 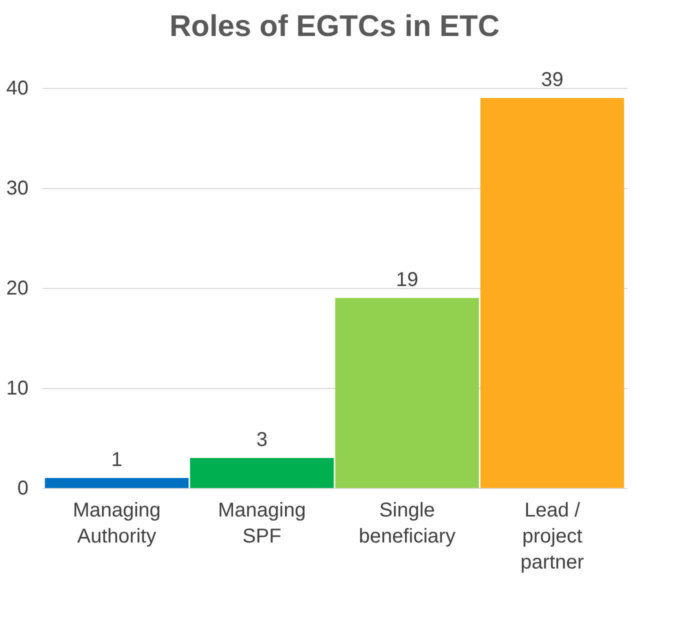 What do you see at coordinates (116, 460) in the screenshot?
I see `data-label: 1` at bounding box center [116, 460].